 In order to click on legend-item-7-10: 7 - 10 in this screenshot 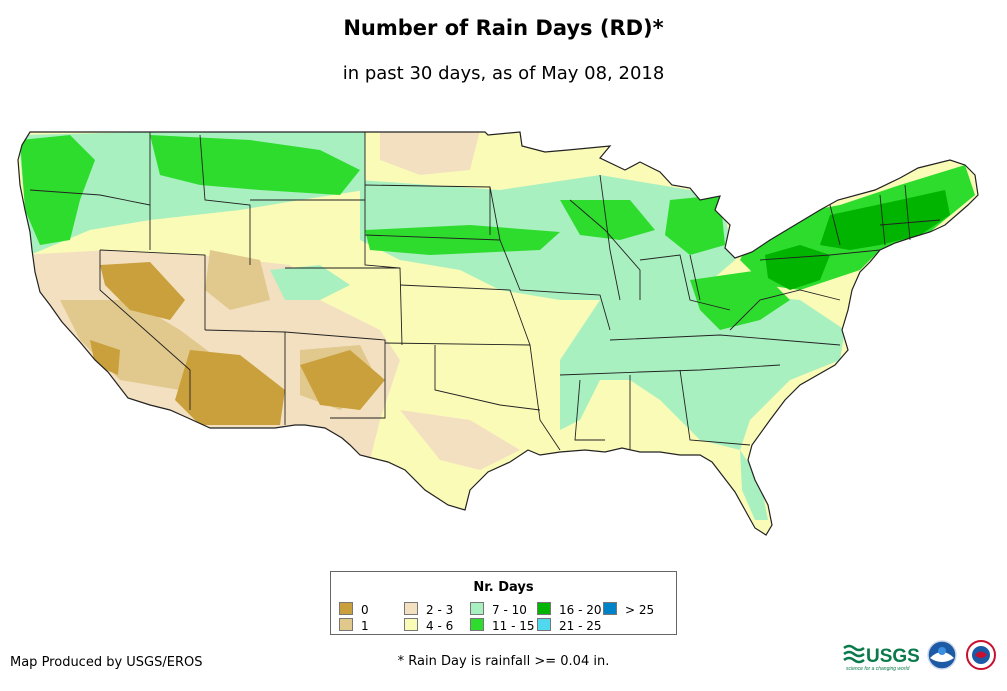, I will do `click(498, 609)`.